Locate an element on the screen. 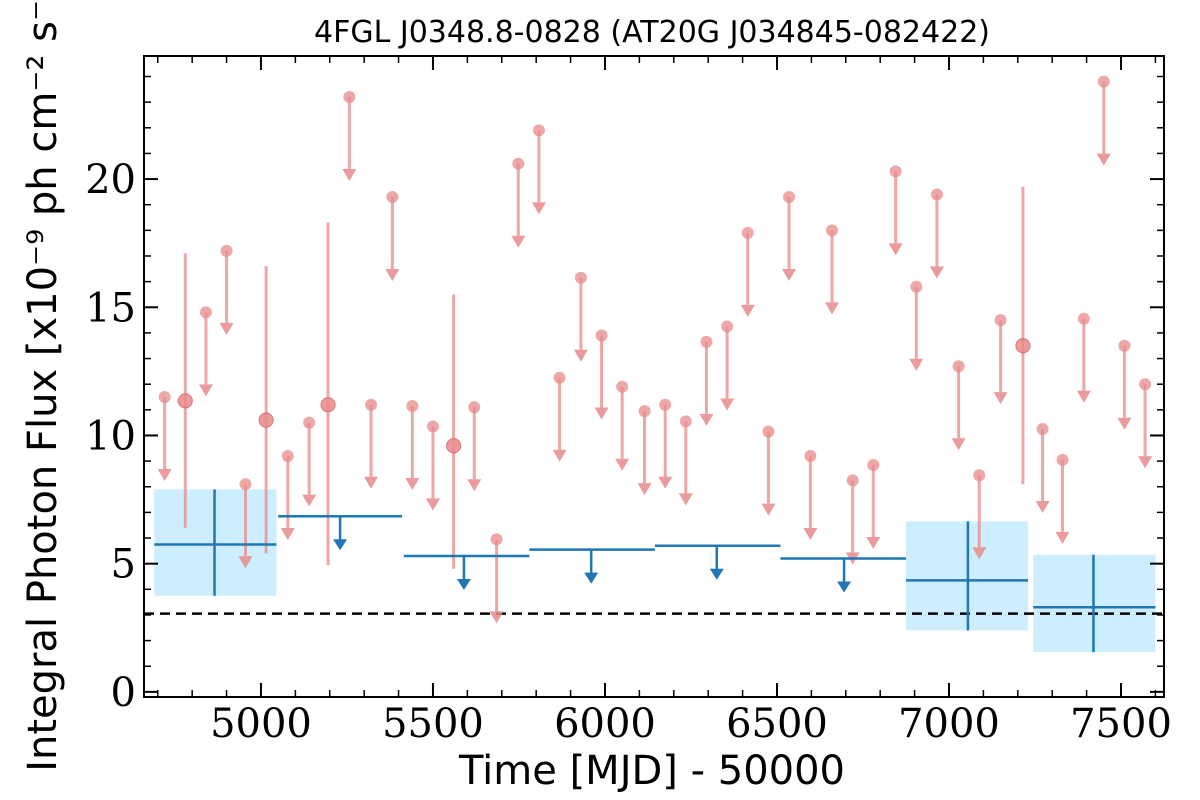  y-axis-label: Integral Photon Flux [x10⁻⁹ ph cm⁻² s⁻¹] is located at coordinates (43, 386).